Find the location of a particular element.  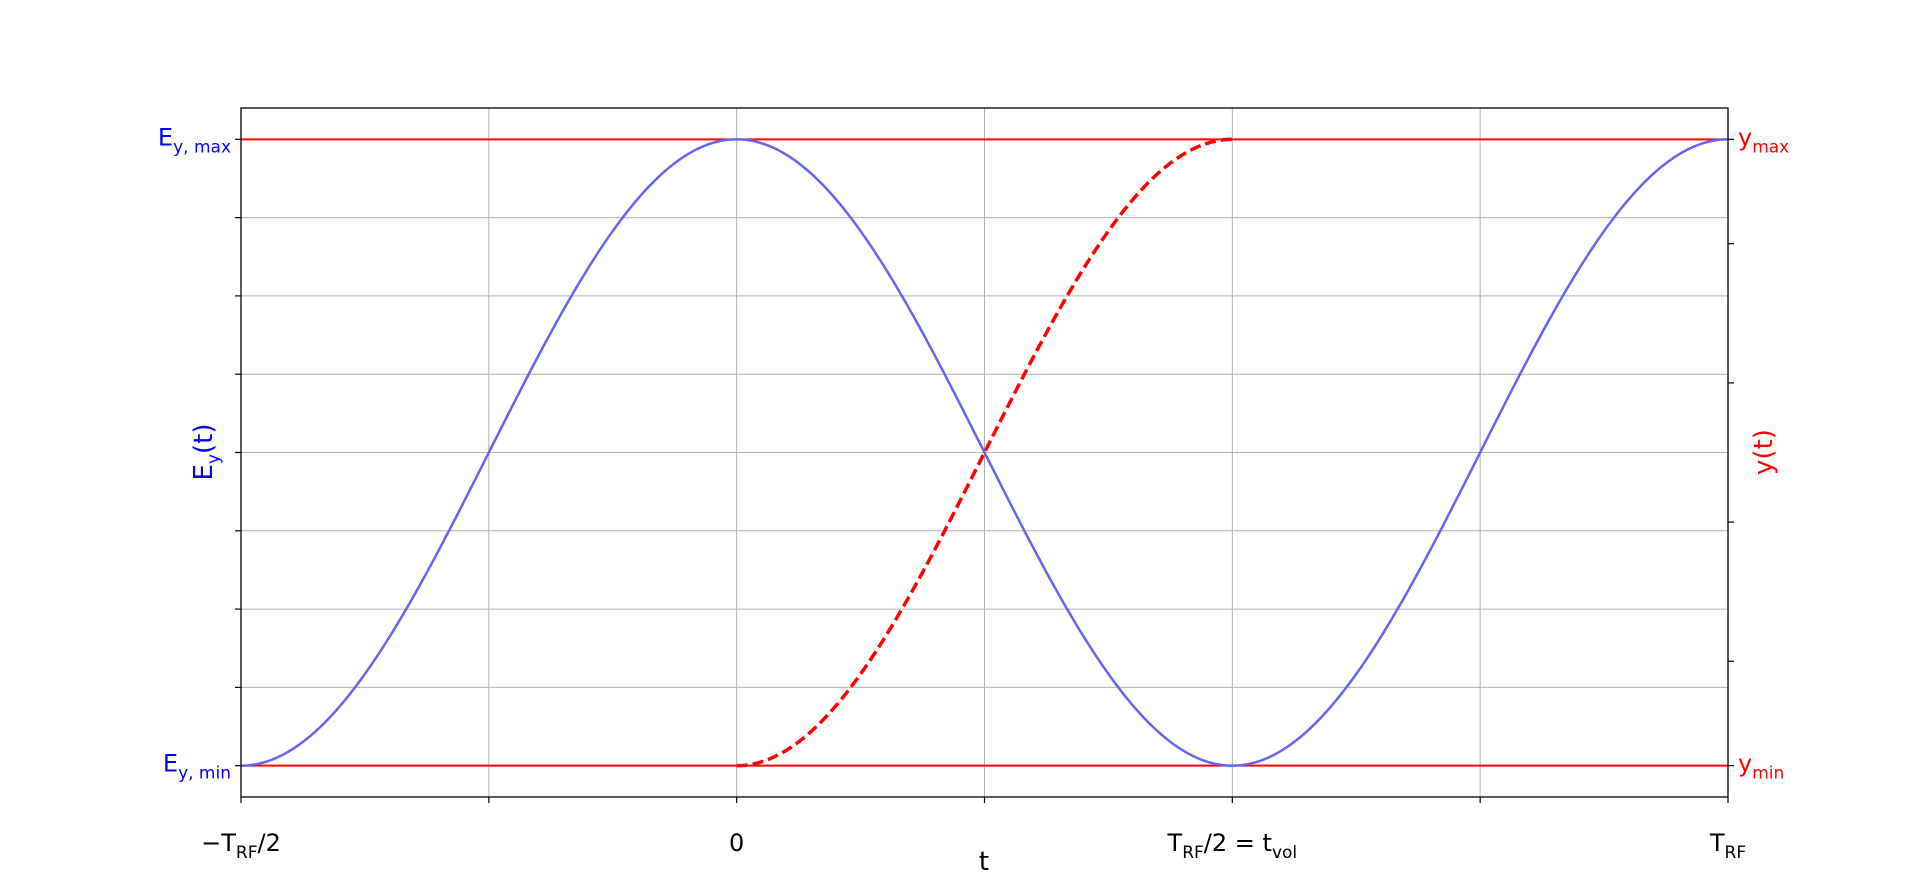

x-tick-label-4-part-0: T is located at coordinates (1175, 843).